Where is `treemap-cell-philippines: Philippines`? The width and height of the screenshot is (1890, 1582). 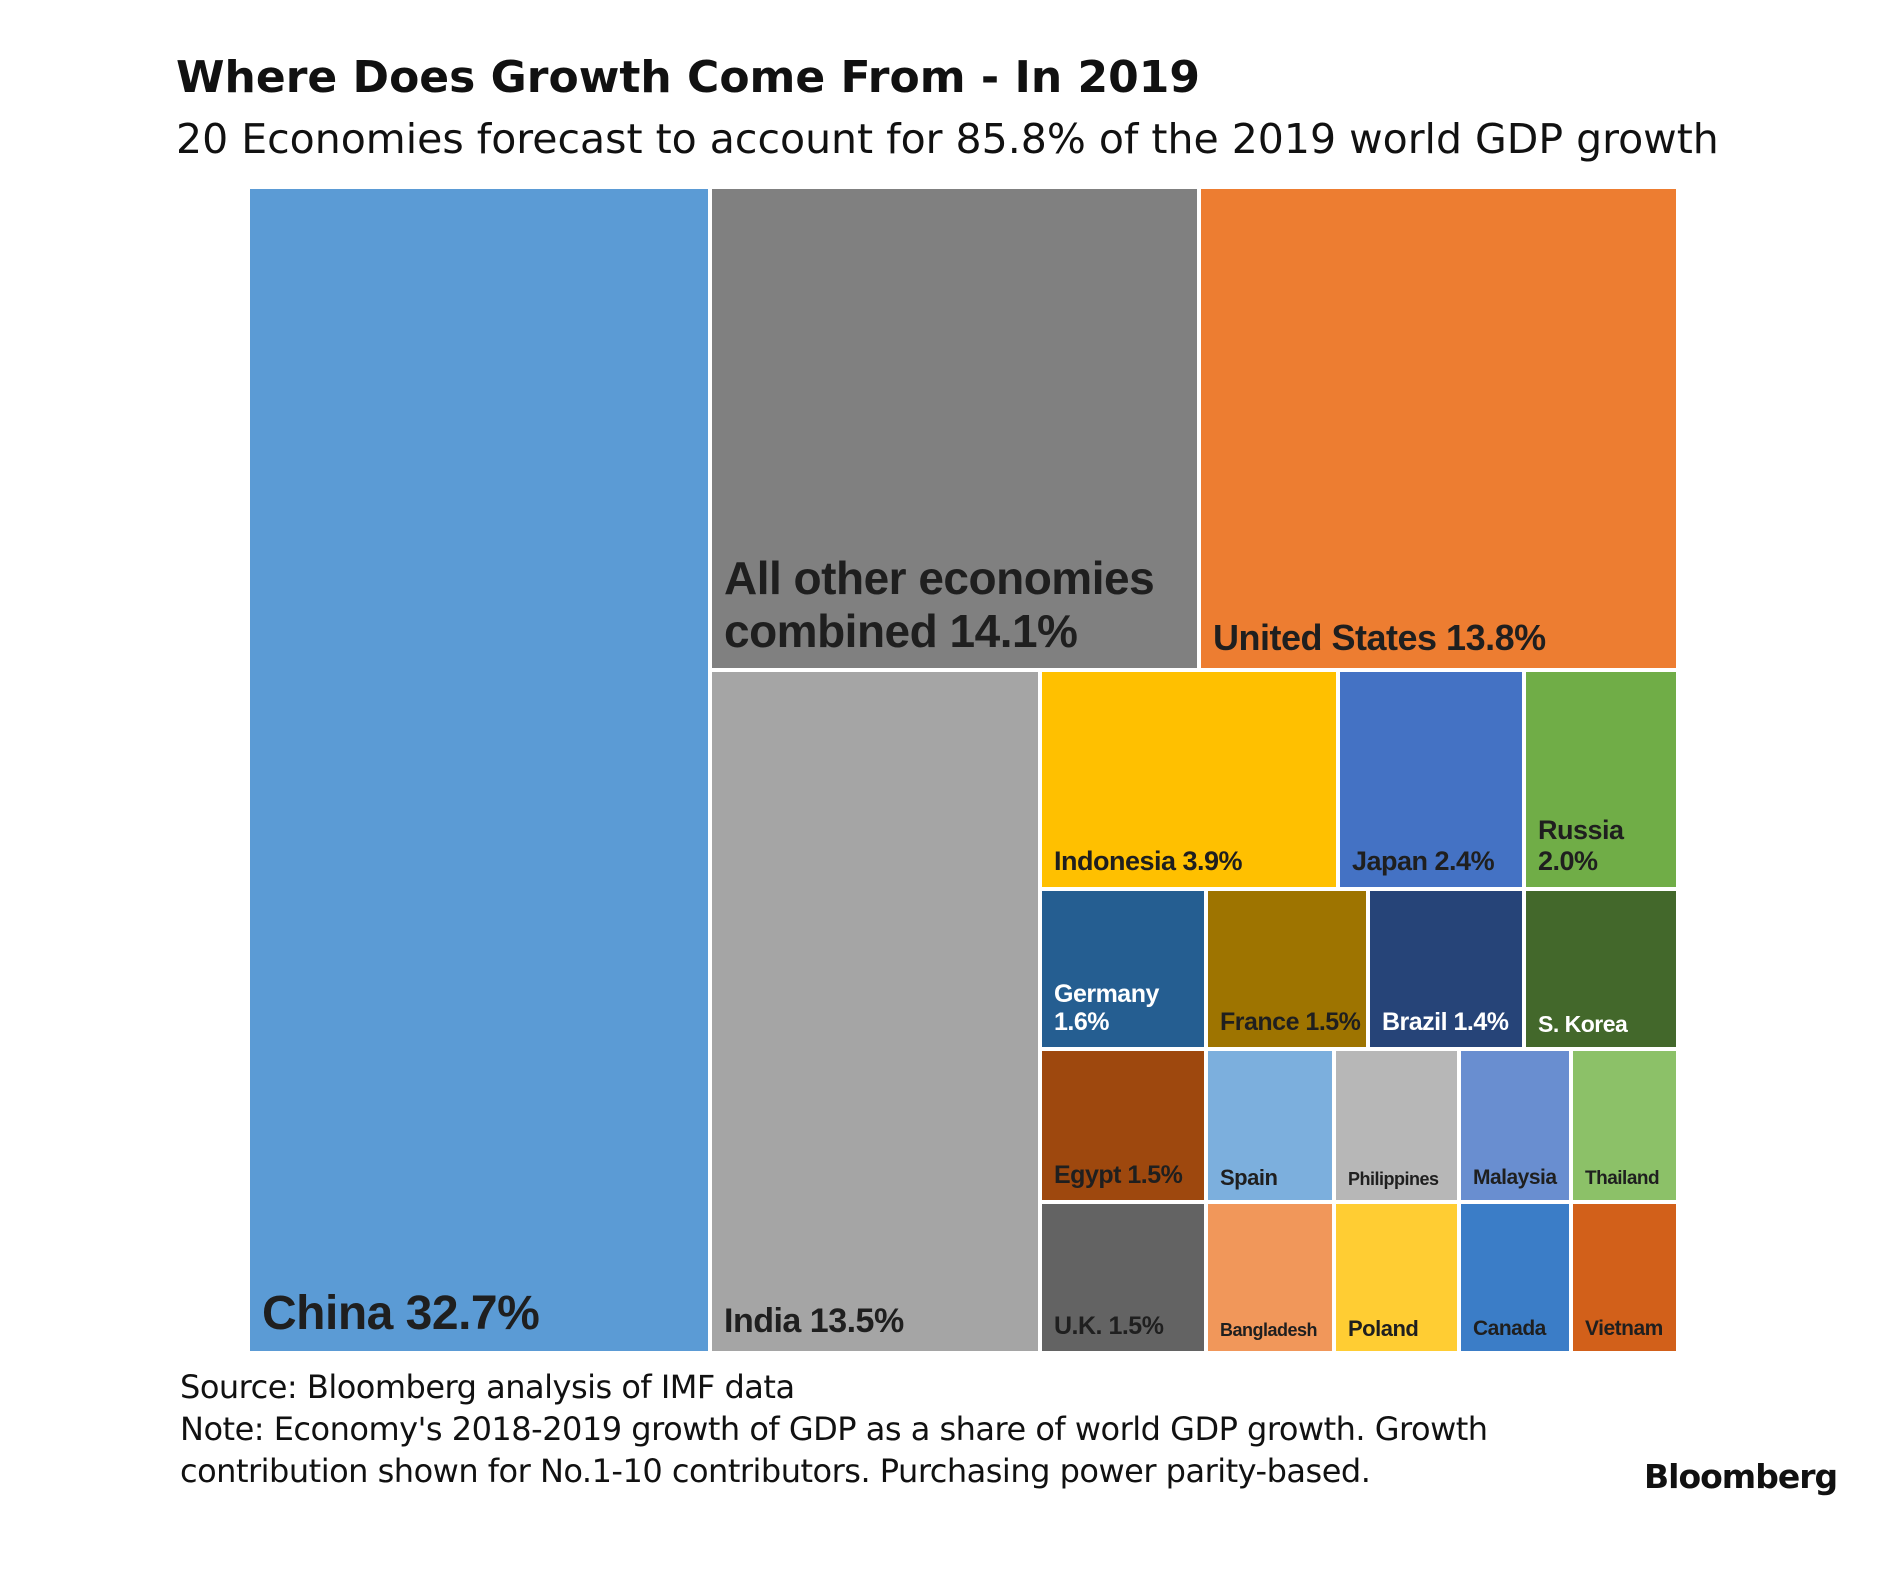 treemap-cell-philippines: Philippines is located at coordinates (1396, 1125).